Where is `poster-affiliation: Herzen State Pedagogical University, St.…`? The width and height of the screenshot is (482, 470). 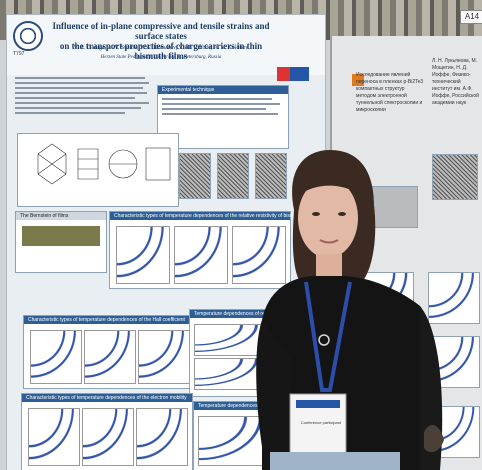 poster-affiliation: Herzen State Pedagogical University, St.… is located at coordinates (161, 57).